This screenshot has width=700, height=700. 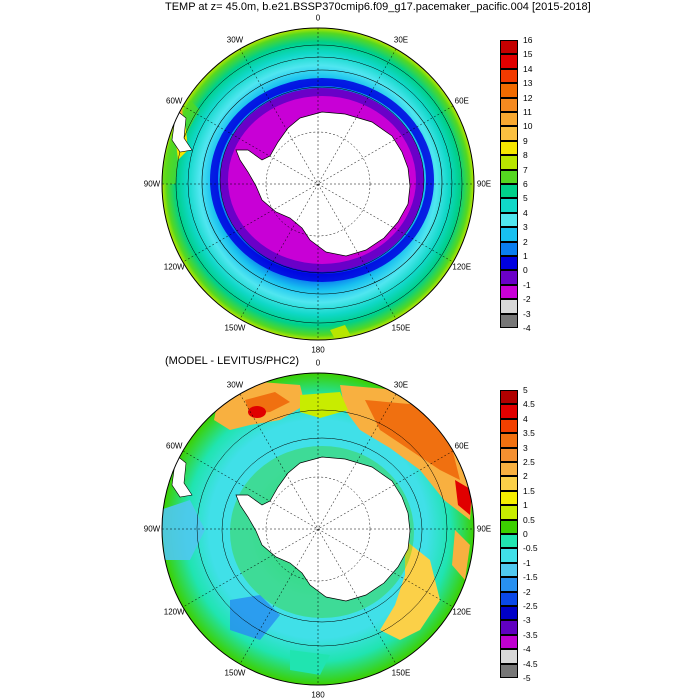 I want to click on lon-label: 30W, so click(x=235, y=385).